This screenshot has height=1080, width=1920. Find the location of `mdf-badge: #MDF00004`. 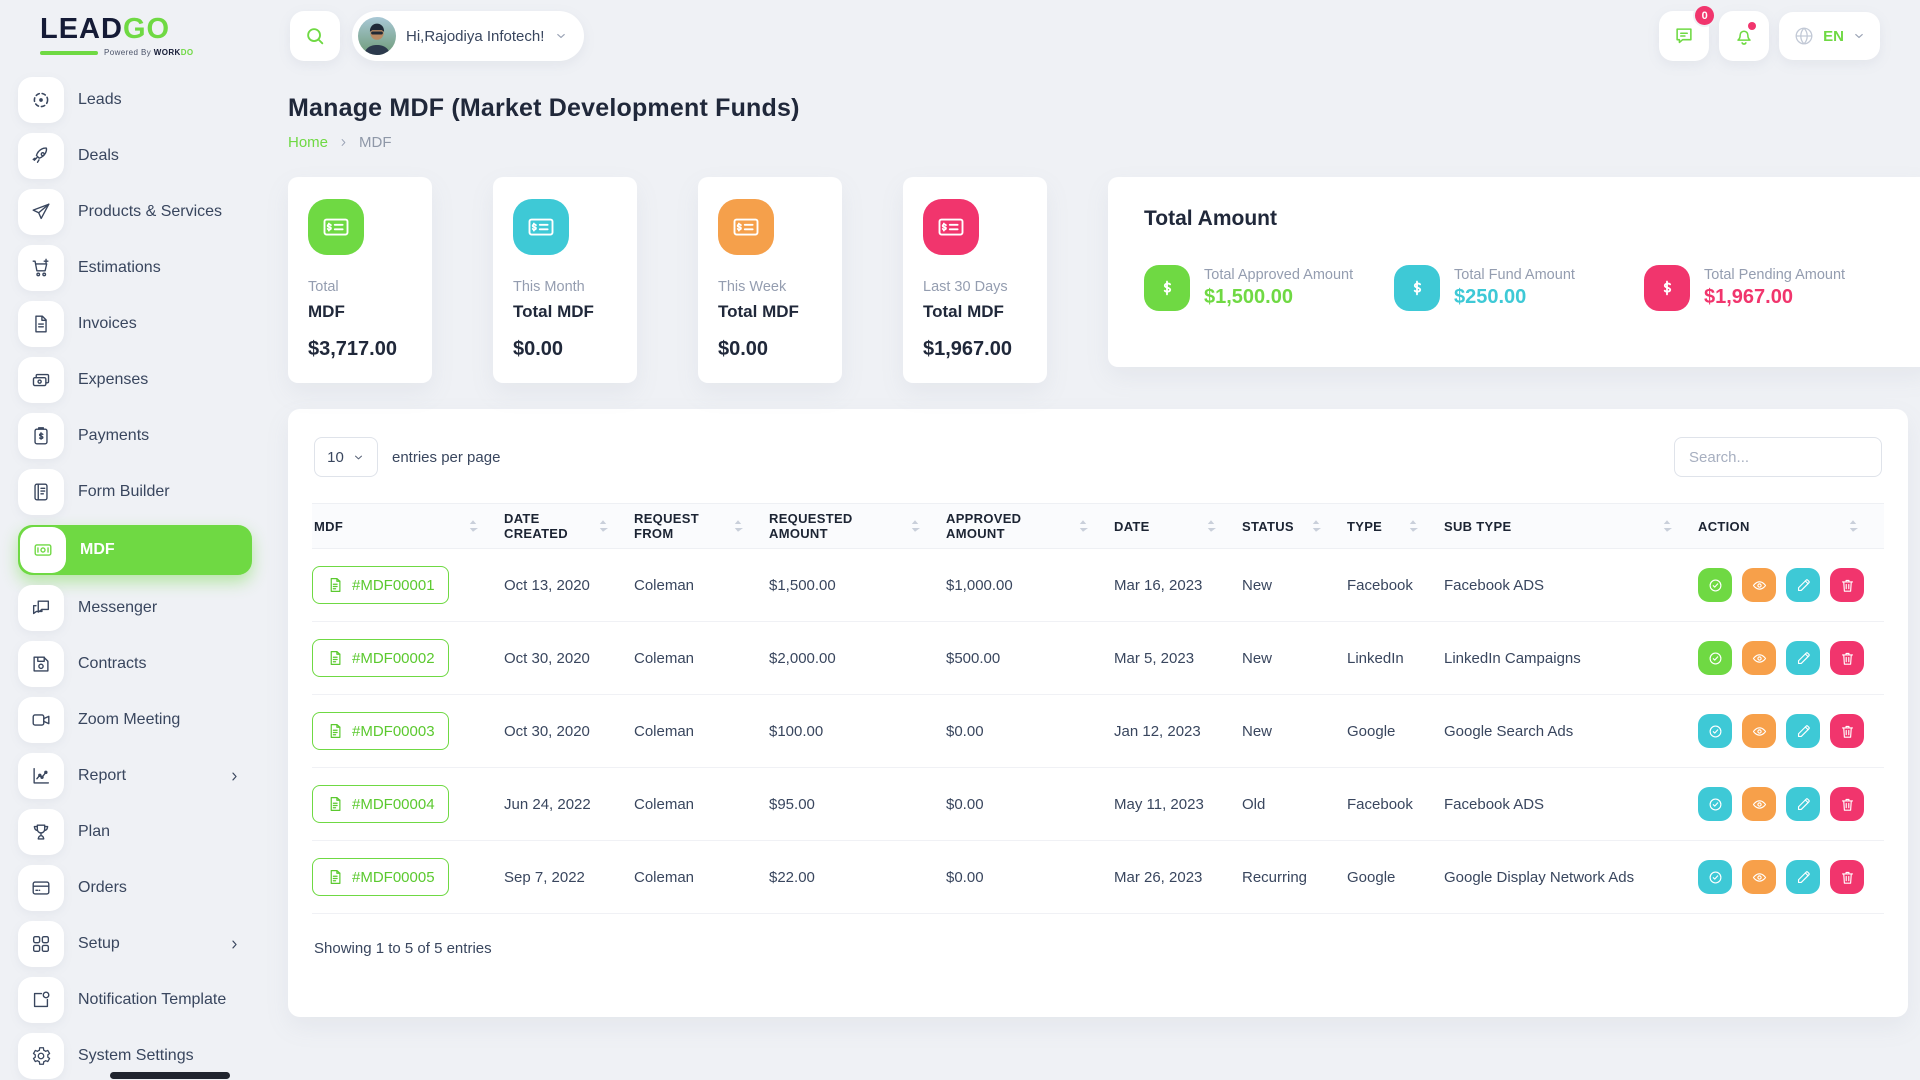

mdf-badge: #MDF00004 is located at coordinates (380, 804).